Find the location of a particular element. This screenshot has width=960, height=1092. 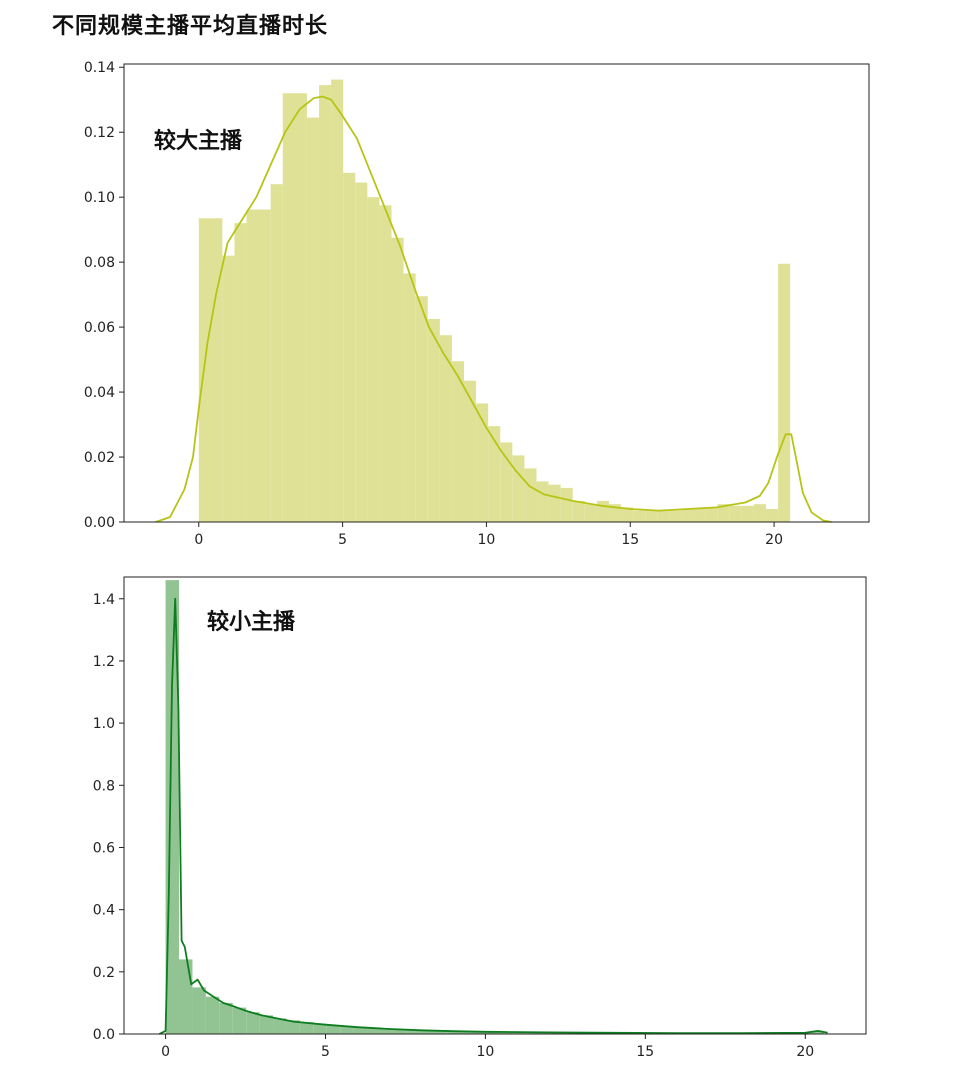

y-tick-label: 0.06 is located at coordinates (99, 328).